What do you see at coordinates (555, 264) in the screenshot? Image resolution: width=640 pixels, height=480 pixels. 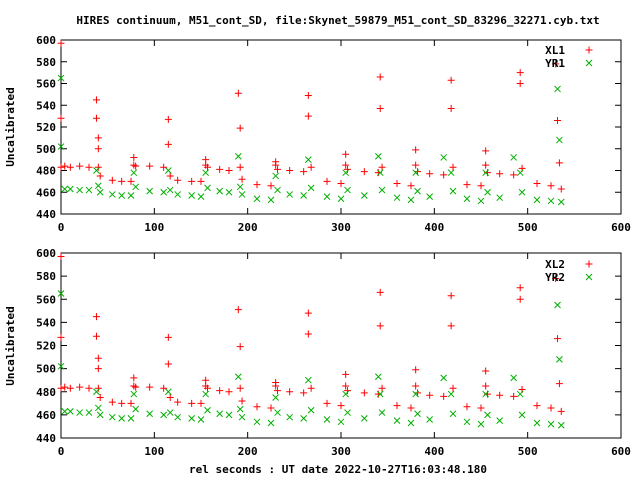 I see `legend-label-xl2: XL2` at bounding box center [555, 264].